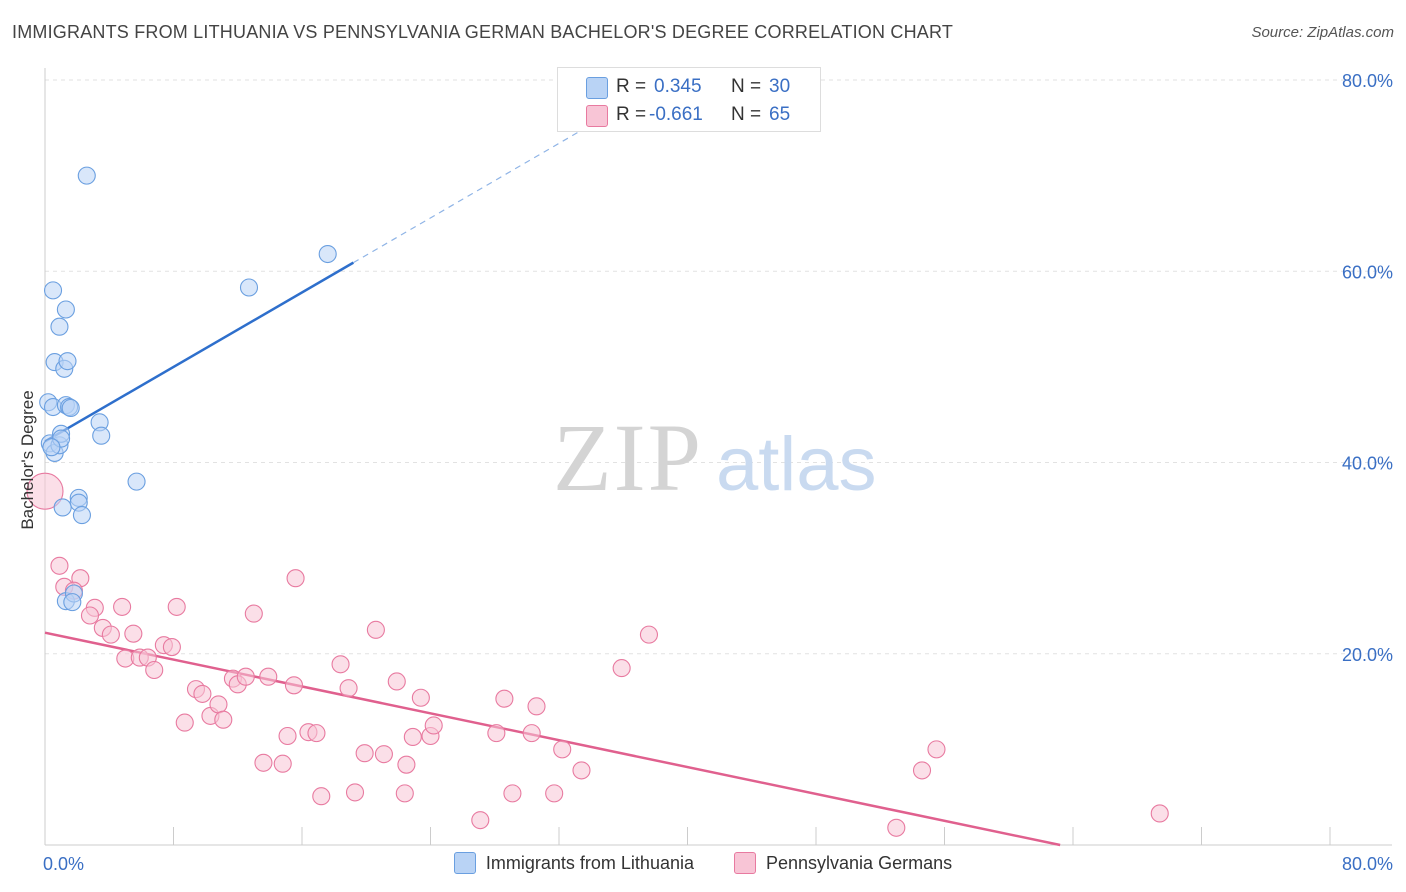 This screenshot has height=892, width=1406. What do you see at coordinates (1367, 81) in the screenshot?
I see `y-tick-label: 80.0%` at bounding box center [1367, 81].